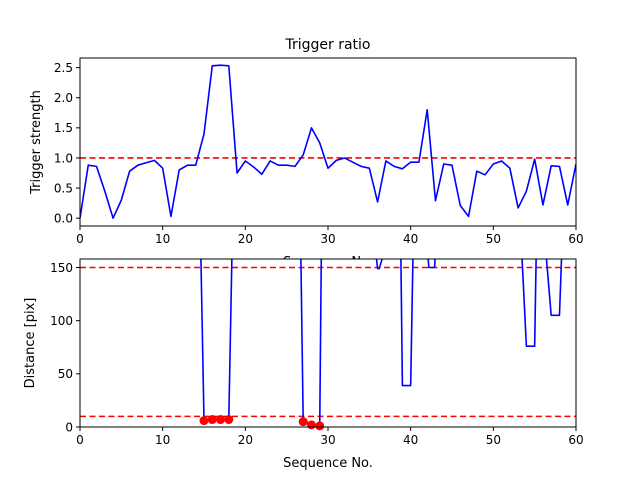  What do you see at coordinates (65, 347) in the screenshot?
I see `y-axis-ticks: 0 50 100 150` at bounding box center [65, 347].